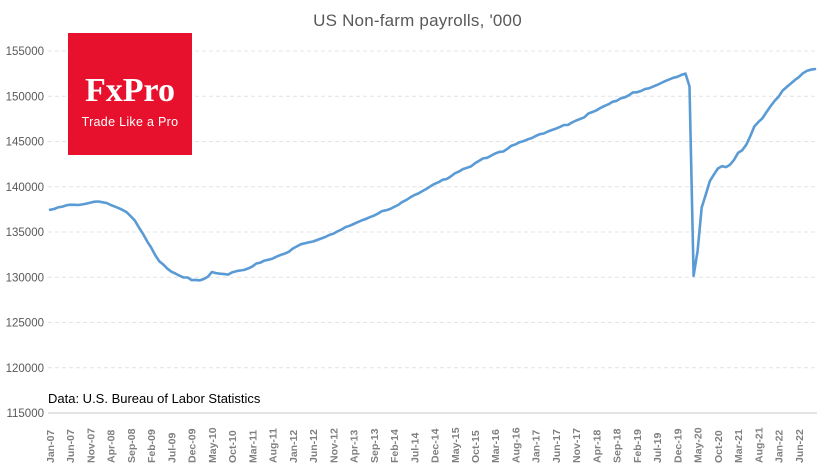  I want to click on x-tick-label: Sep-08, so click(132, 445).